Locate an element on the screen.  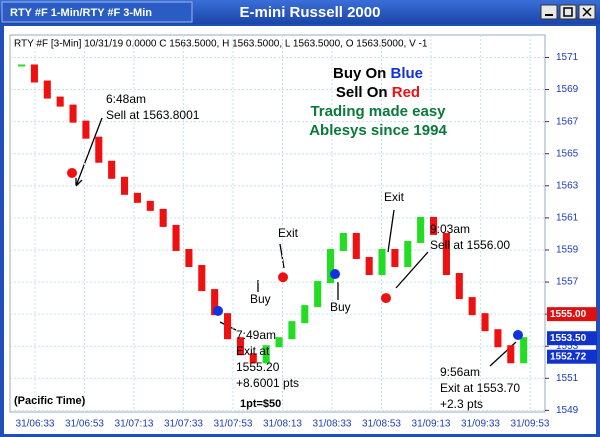
x-tick-label: 31/07:33 is located at coordinates (183, 424).